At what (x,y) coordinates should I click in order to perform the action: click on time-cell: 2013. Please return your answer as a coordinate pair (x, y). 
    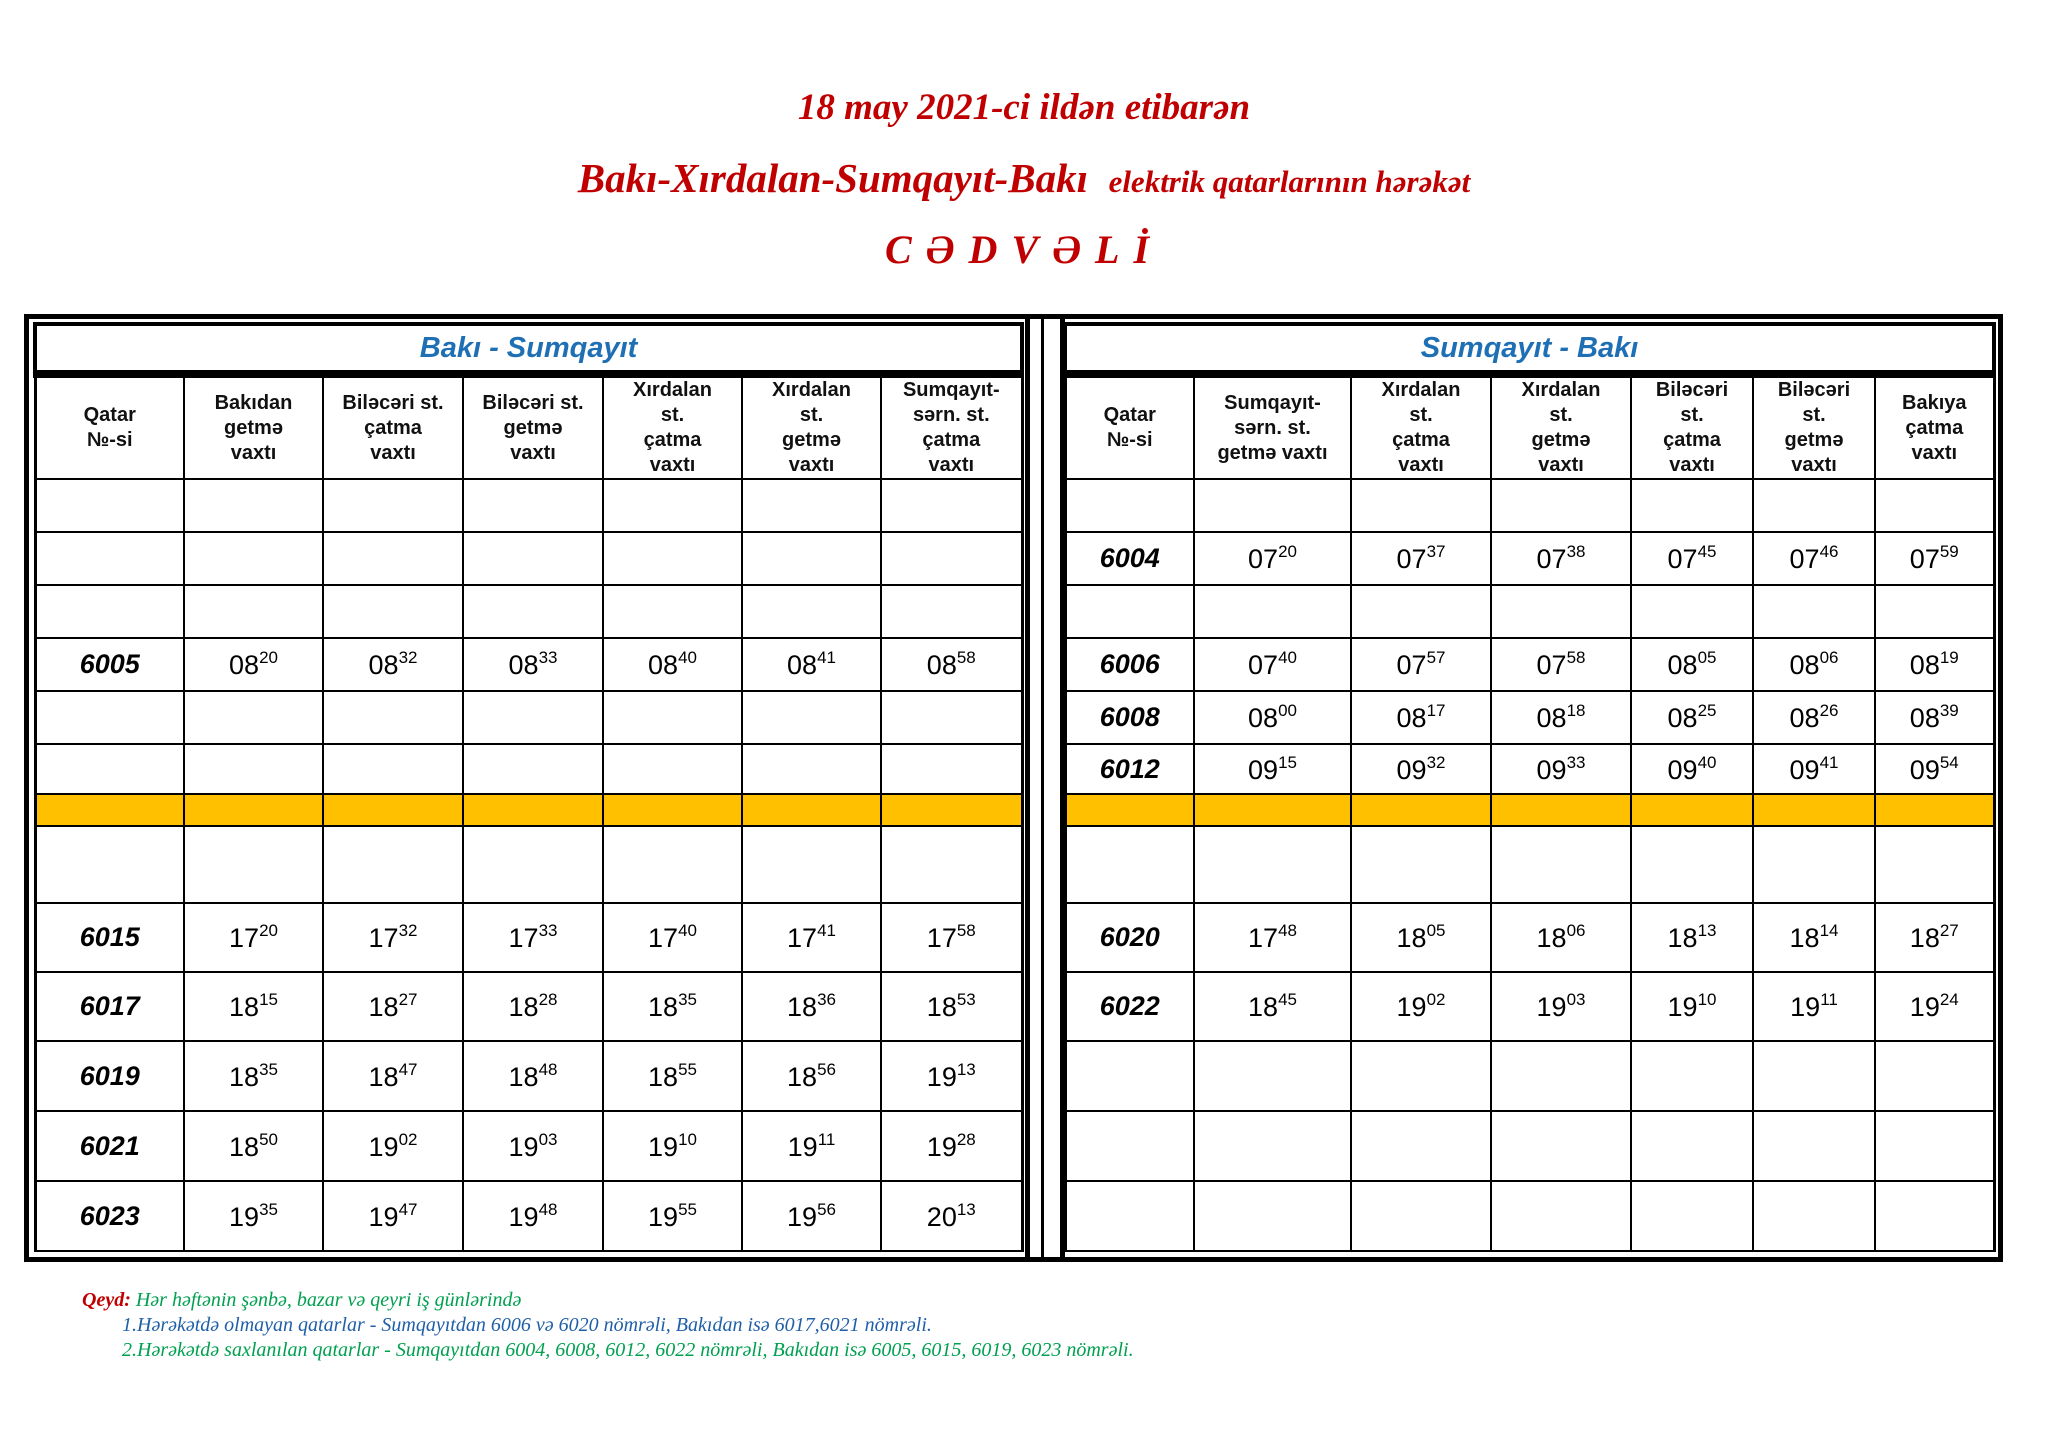
    Looking at the image, I should click on (951, 1216).